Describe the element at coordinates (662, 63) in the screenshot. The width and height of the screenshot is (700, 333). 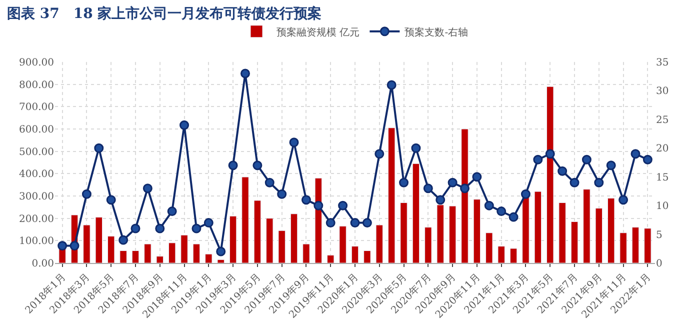
I see `y2-tick-label: 35` at that location.